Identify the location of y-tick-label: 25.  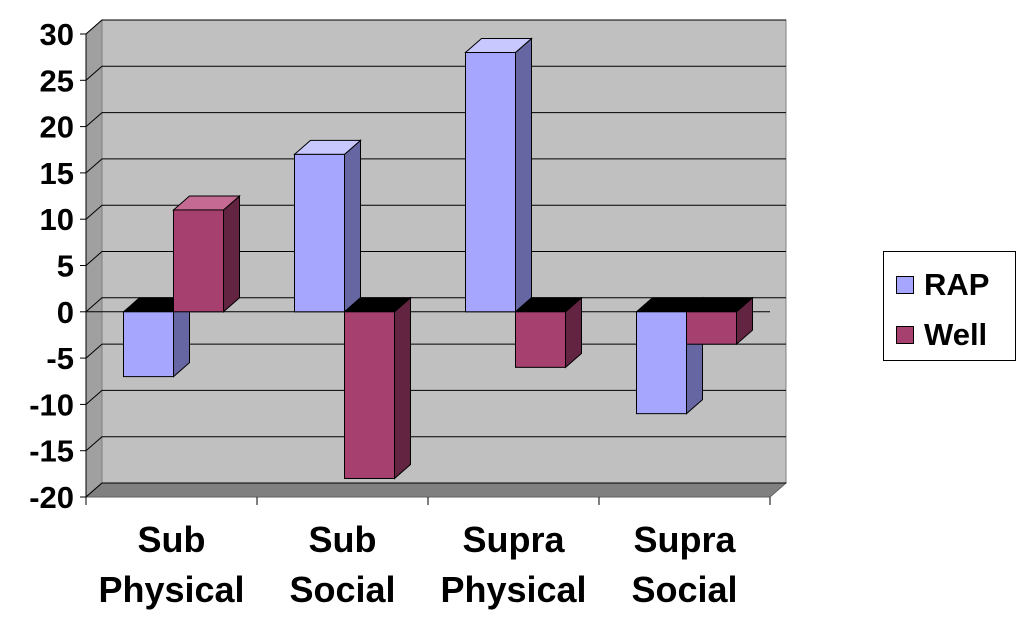
(57, 80).